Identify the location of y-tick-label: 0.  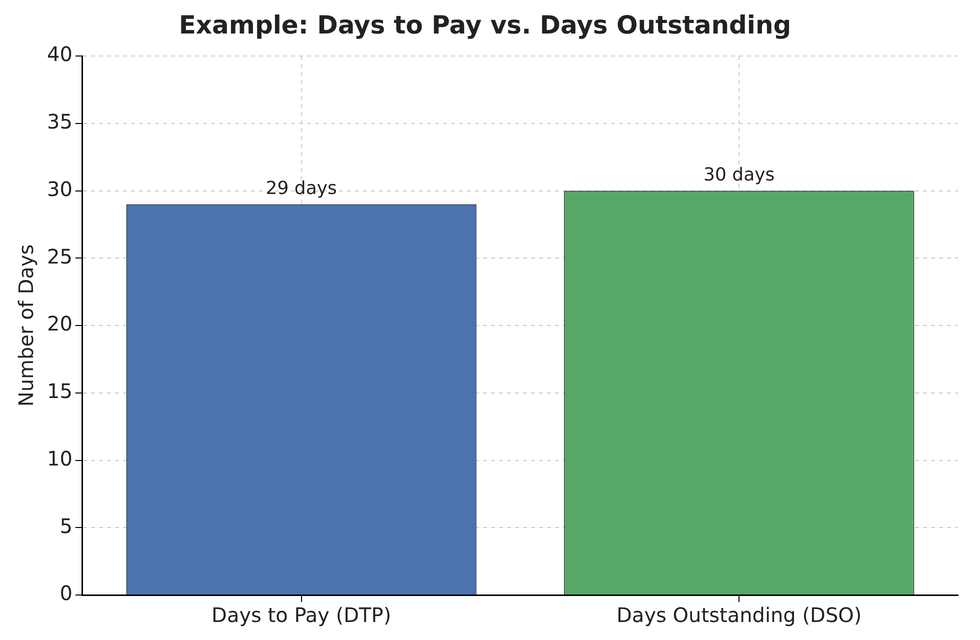
(66, 593).